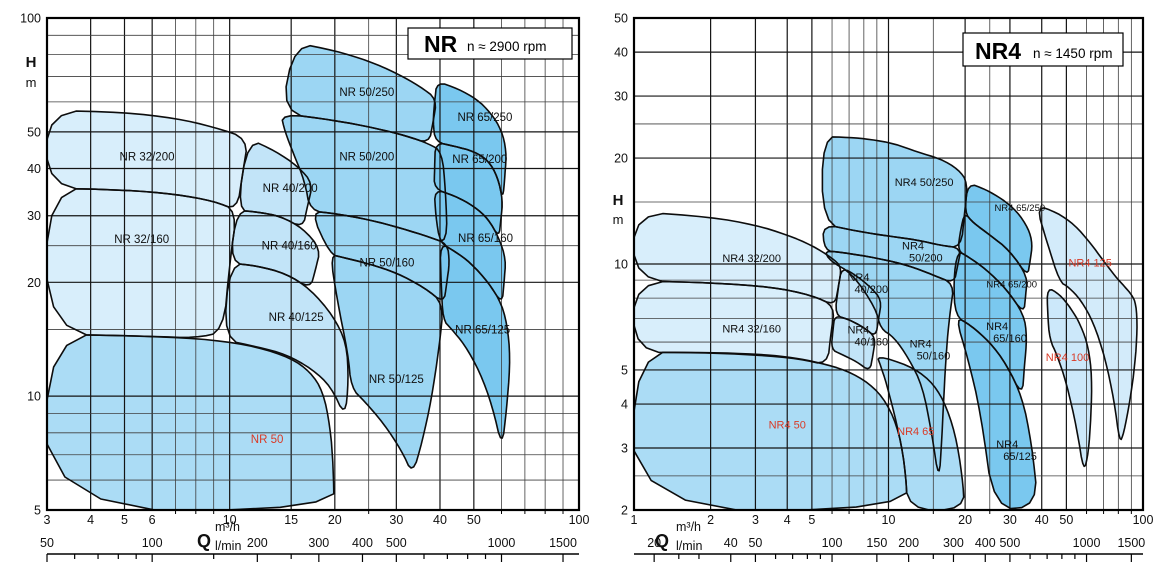 This screenshot has height=564, width=1157. Describe the element at coordinates (296, 318) in the screenshot. I see `region-label-nr-40-125: NR 40/125` at that location.